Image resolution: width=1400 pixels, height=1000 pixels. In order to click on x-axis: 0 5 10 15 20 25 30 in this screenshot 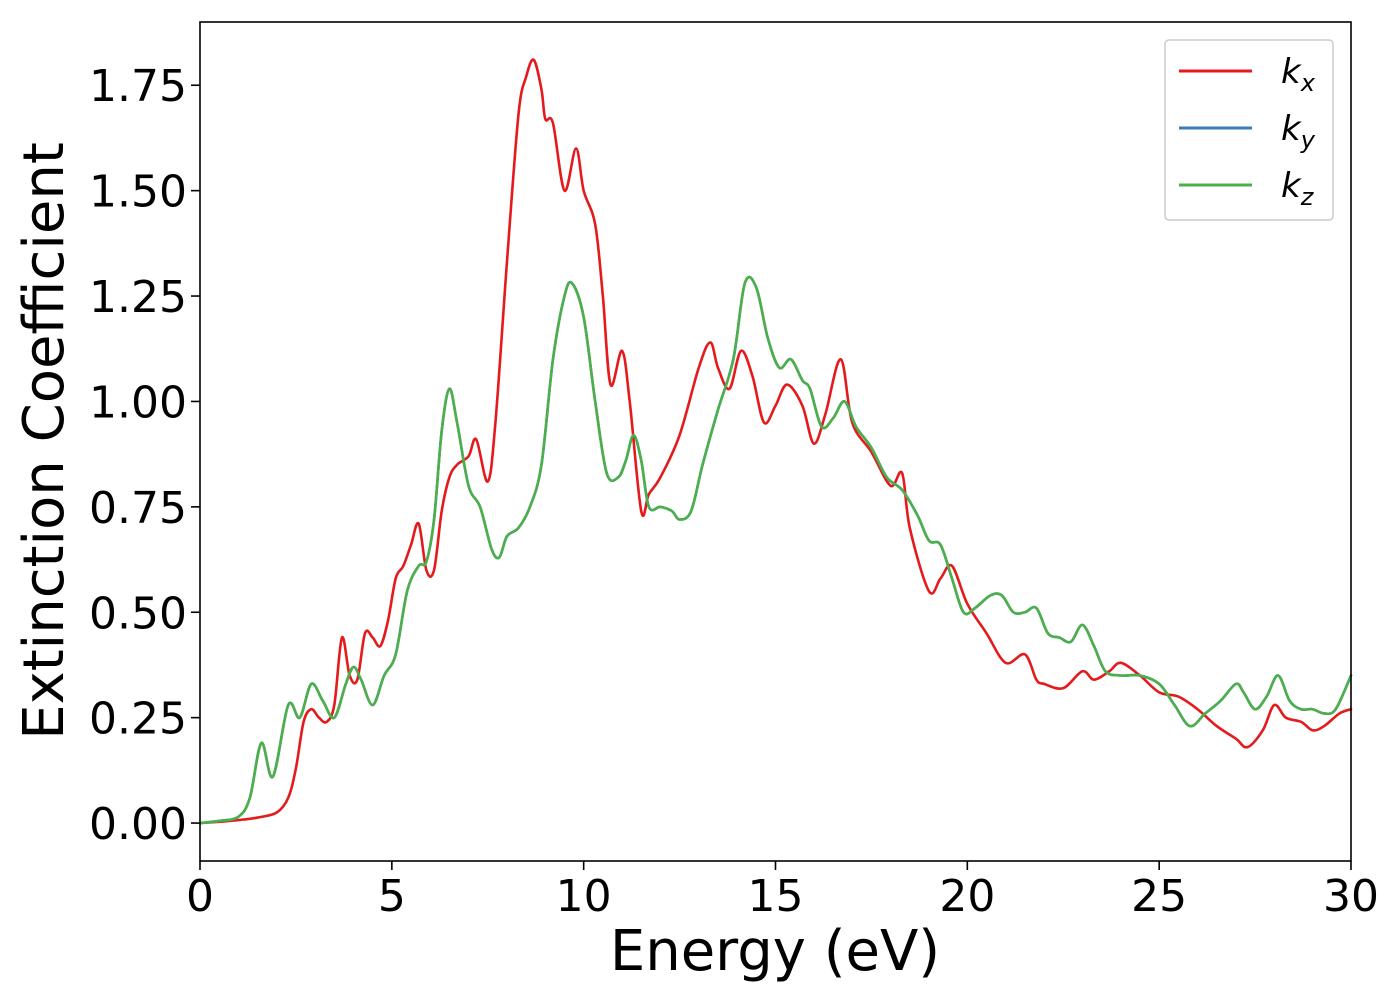, I will do `click(782, 891)`.